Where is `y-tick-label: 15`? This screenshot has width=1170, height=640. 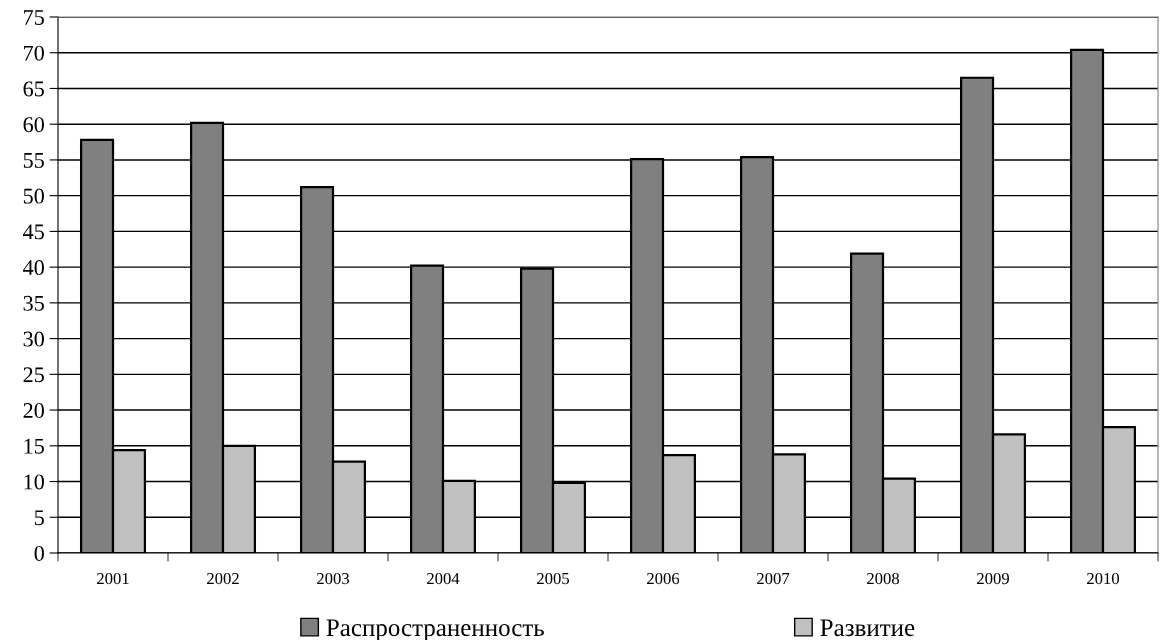 y-tick-label: 15 is located at coordinates (34, 446).